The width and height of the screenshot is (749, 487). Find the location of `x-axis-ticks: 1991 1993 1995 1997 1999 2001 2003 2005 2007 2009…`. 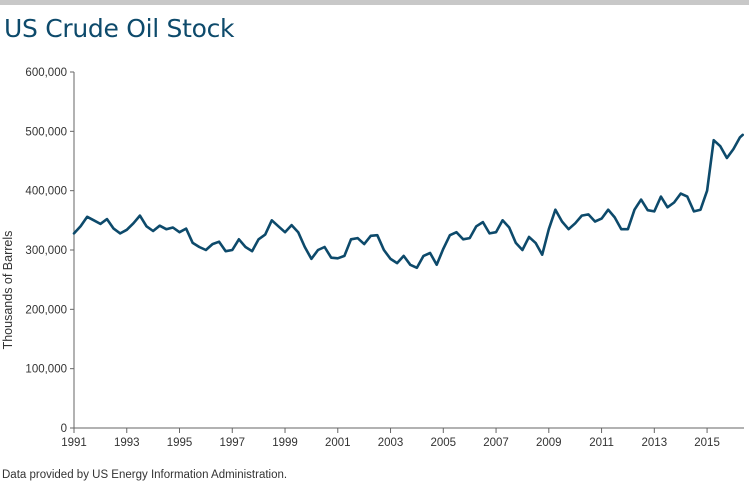

x-axis-ticks: 1991 1993 1995 1997 1999 2001 2003 2005 2007 2009… is located at coordinates (390, 438).